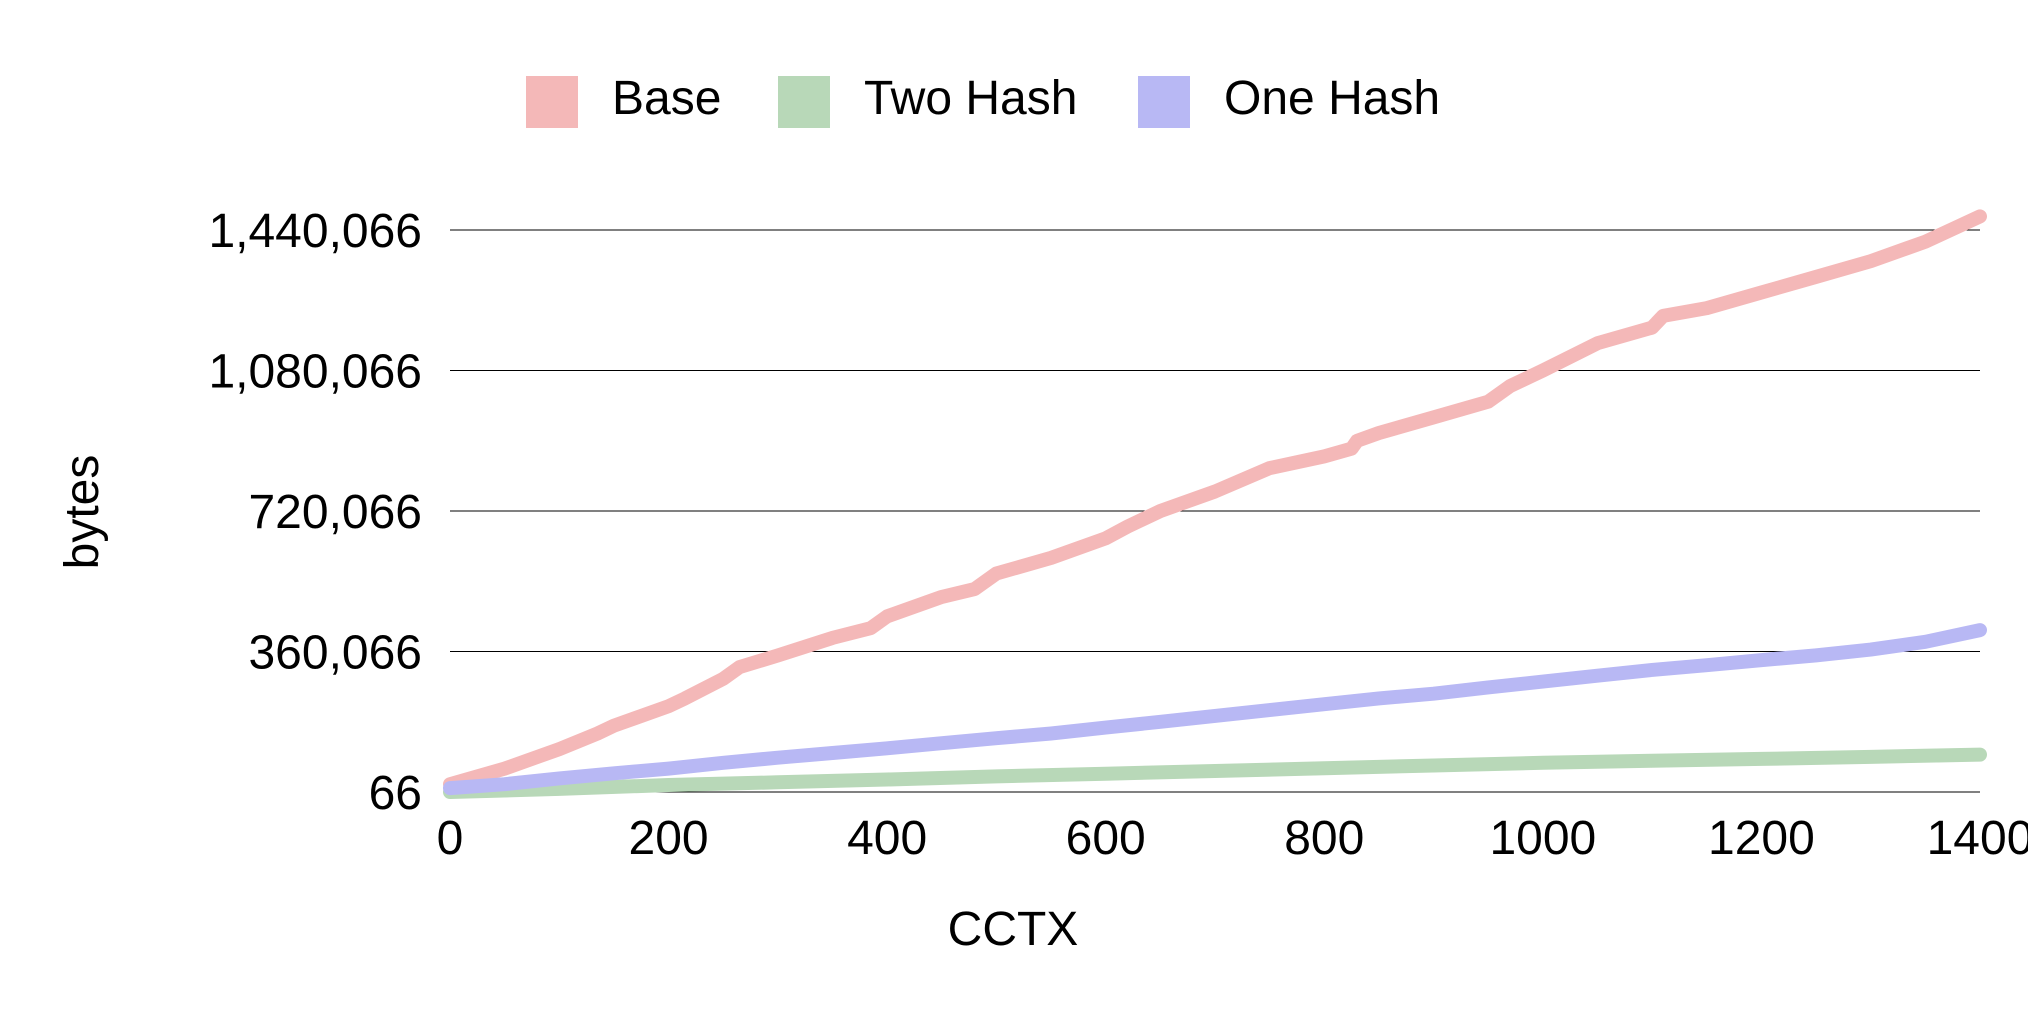 This screenshot has height=1024, width=2028. I want to click on legend-swatch-one-hash, so click(1164, 102).